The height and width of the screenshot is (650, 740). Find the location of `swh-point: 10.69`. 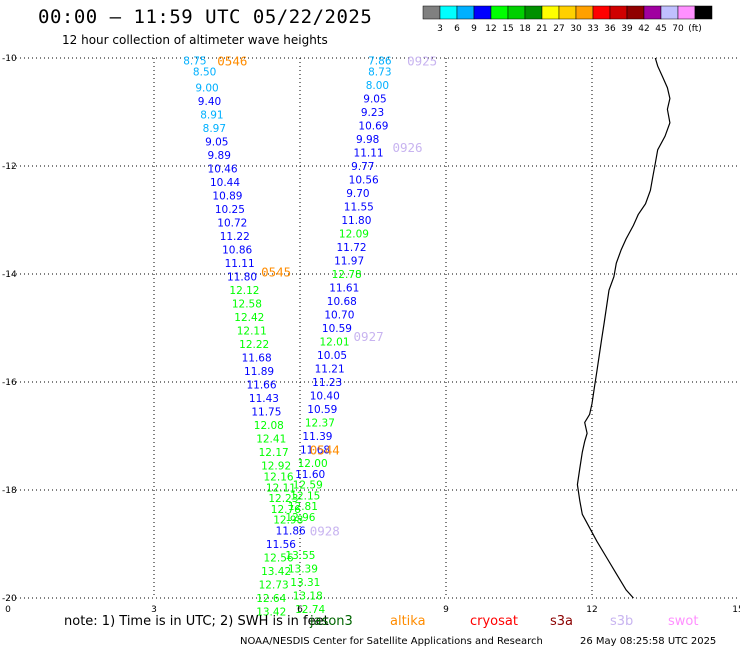

swh-point: 10.69 is located at coordinates (373, 127).